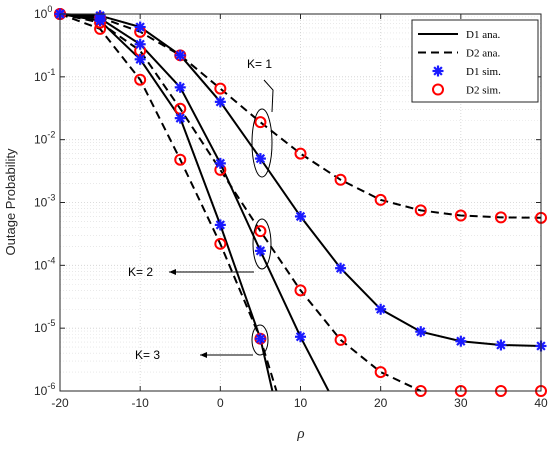 This screenshot has height=453, width=550. Describe the element at coordinates (461, 403) in the screenshot. I see `x-tick-label: 30` at that location.